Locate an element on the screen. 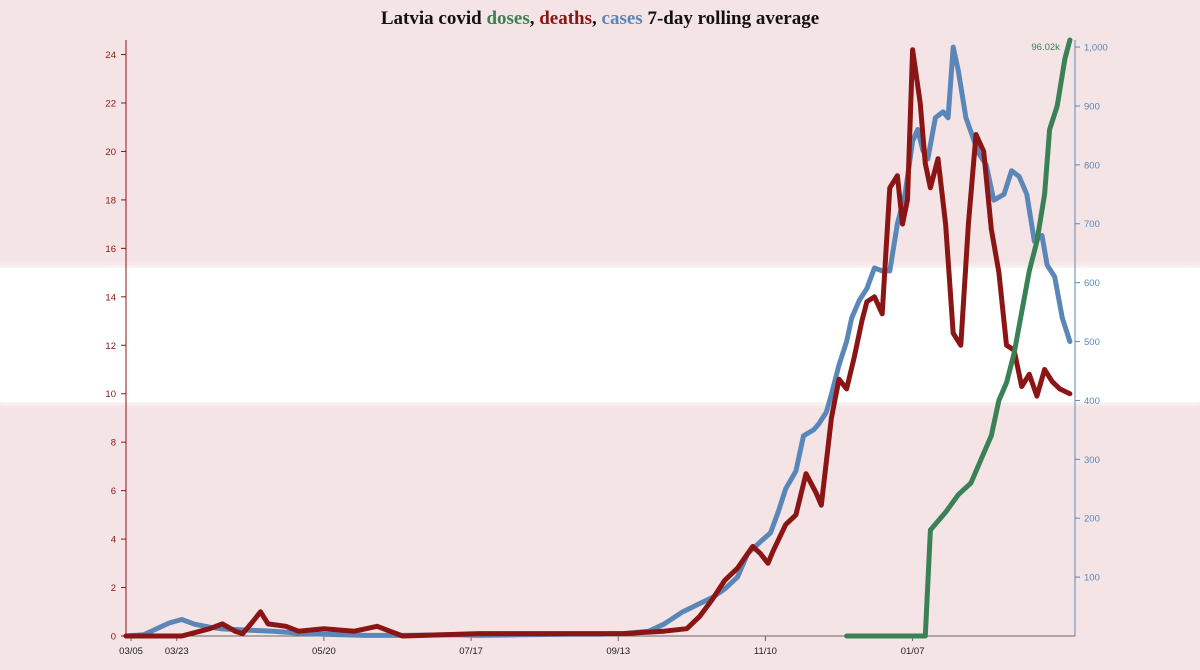 Image resolution: width=1200 pixels, height=670 pixels. left-axis-tick-label: 6 is located at coordinates (113, 491).